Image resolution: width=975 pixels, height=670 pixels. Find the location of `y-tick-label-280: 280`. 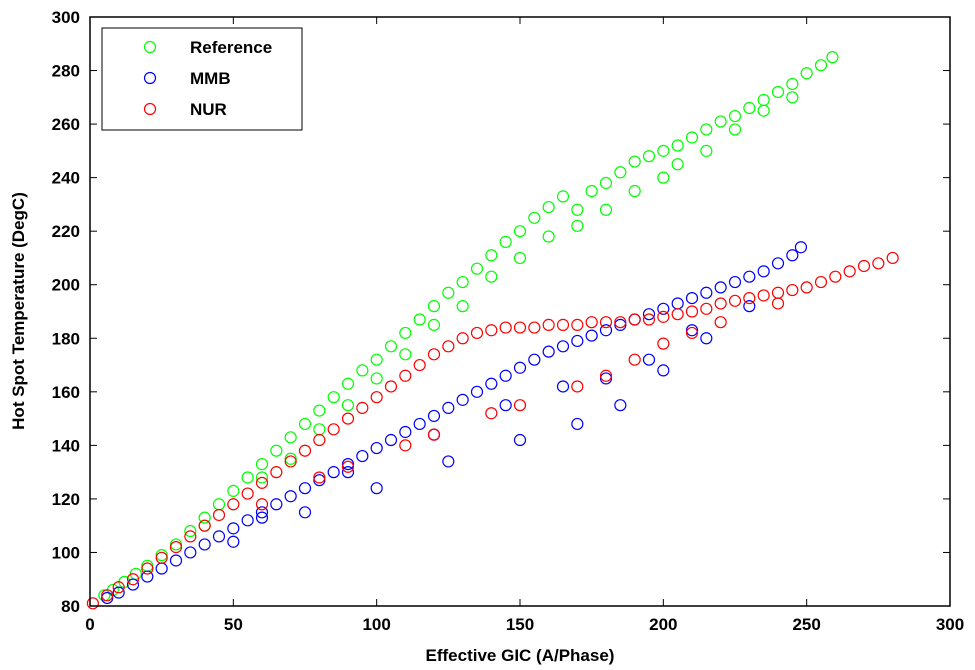

y-tick-label-280: 280 is located at coordinates (66, 71).